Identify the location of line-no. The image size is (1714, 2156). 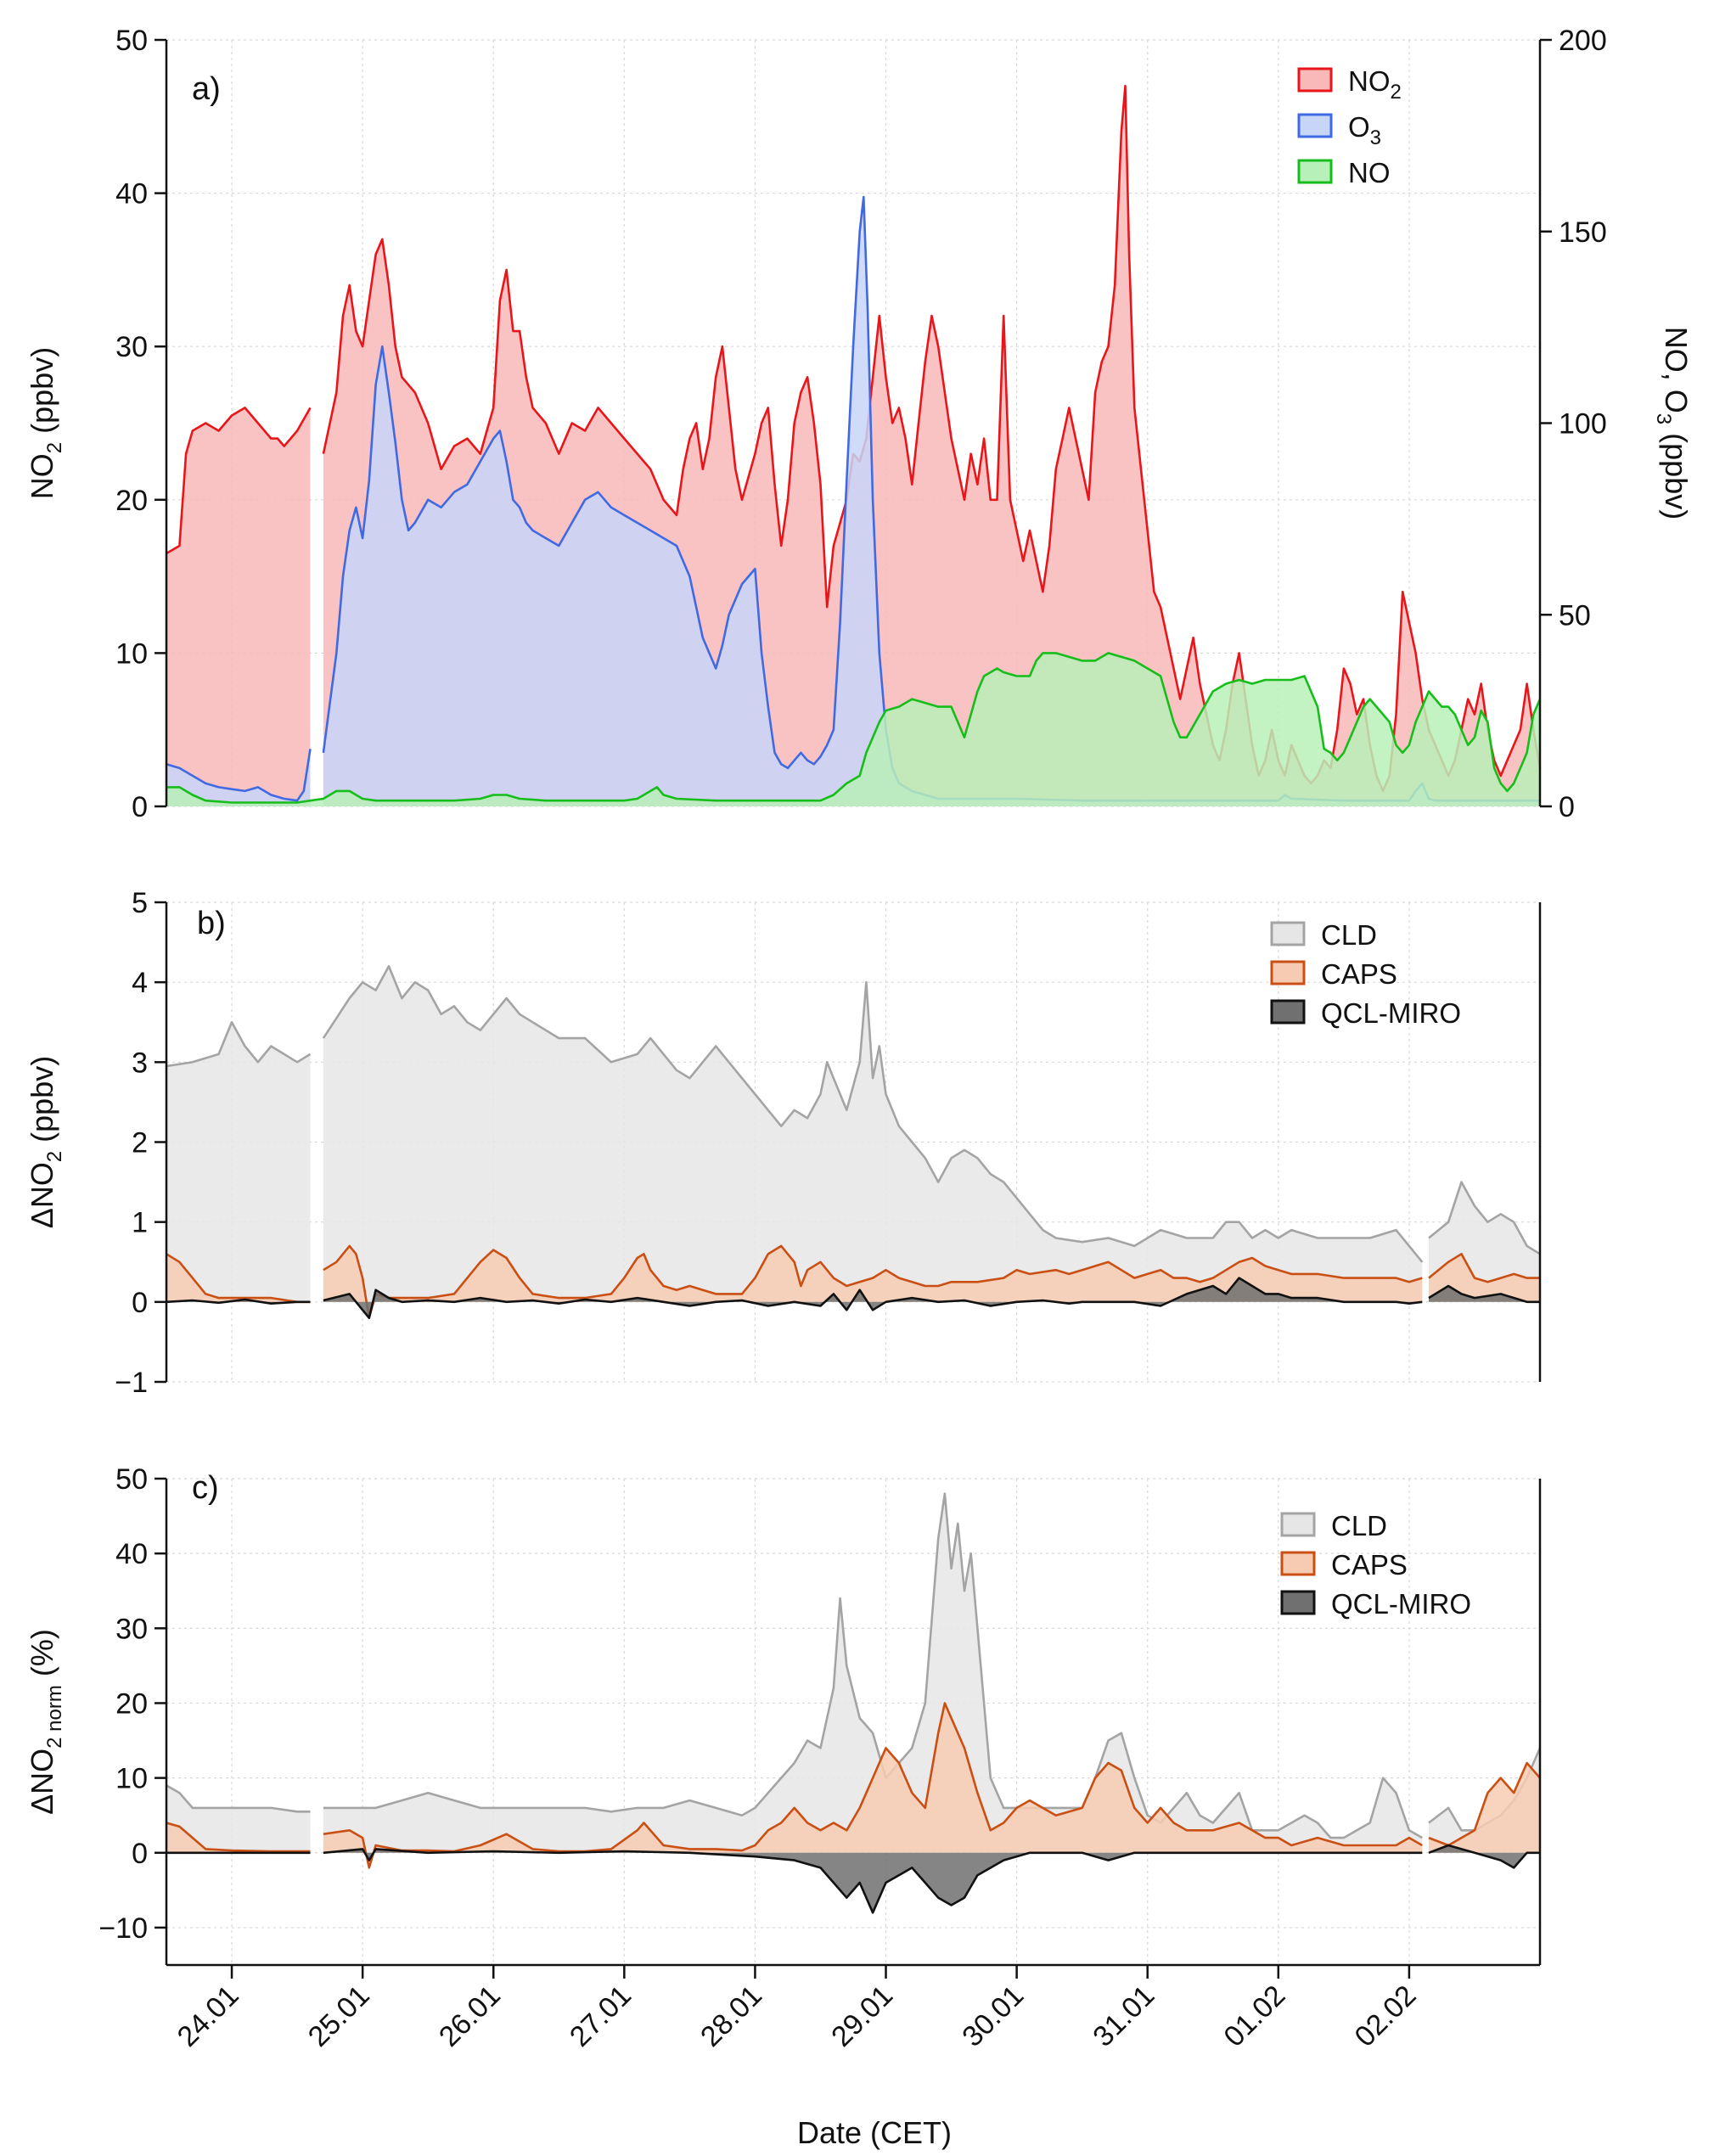
(854, 728).